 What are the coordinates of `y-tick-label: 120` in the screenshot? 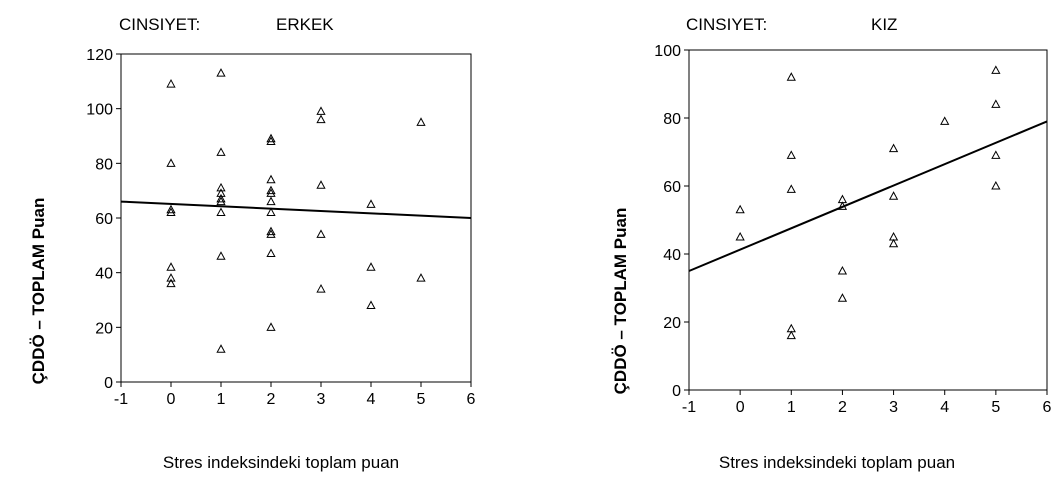 It's located at (99, 55).